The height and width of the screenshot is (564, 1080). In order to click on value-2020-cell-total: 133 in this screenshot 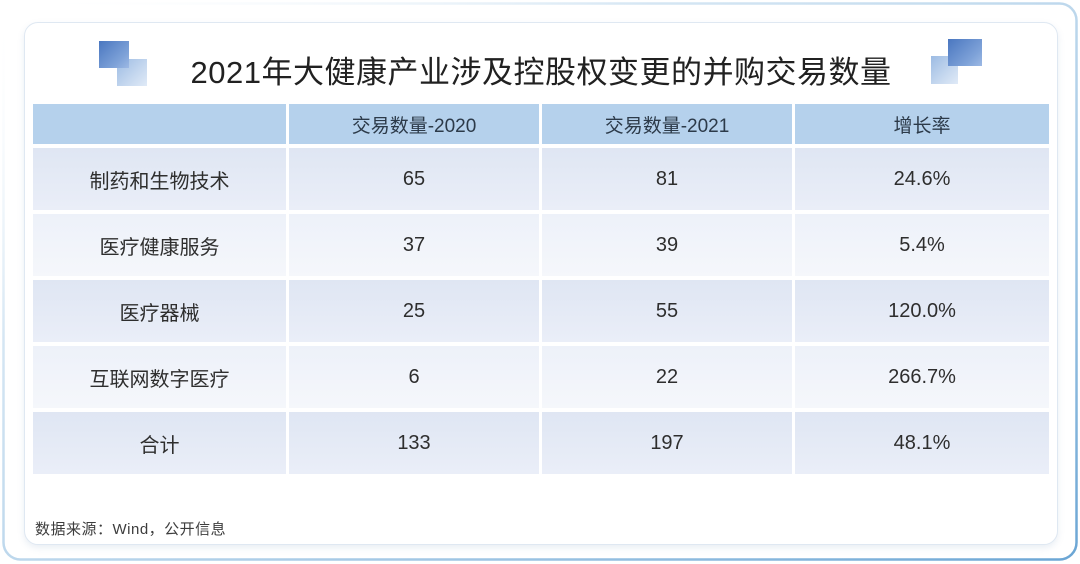, I will do `click(414, 443)`.